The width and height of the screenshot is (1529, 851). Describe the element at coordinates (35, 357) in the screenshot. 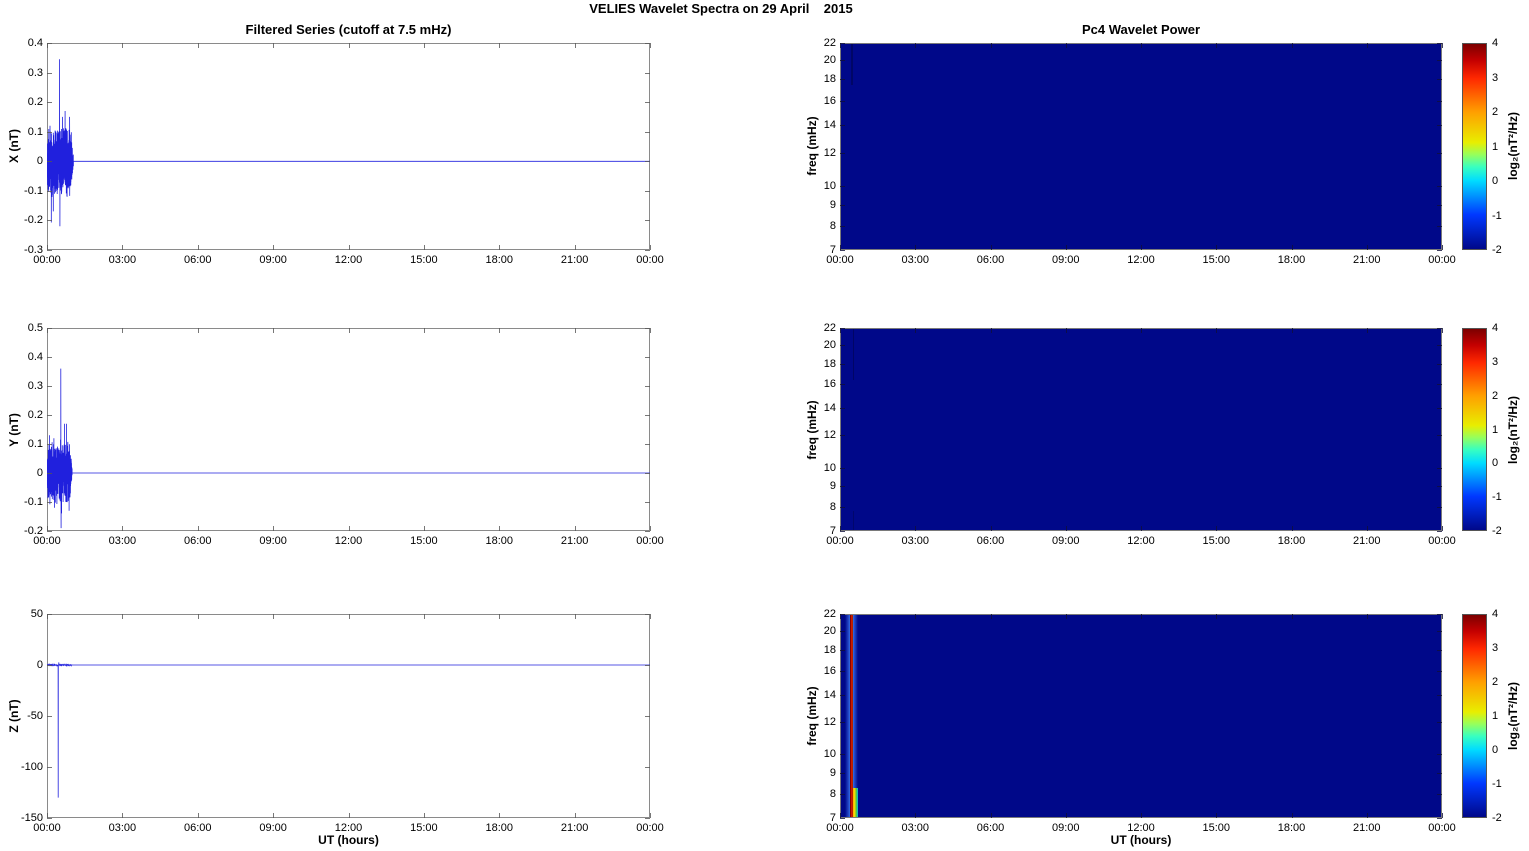

I see `y-tick-label: 0.4` at that location.